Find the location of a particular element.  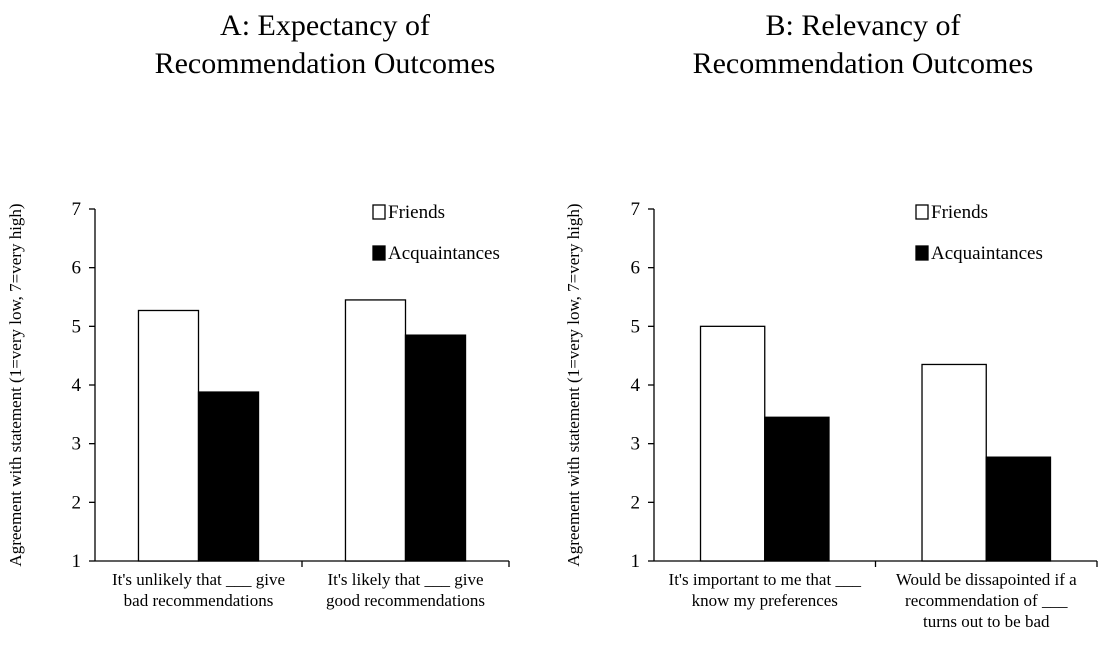

panel-b-y-tick-label: 4 is located at coordinates (636, 385).